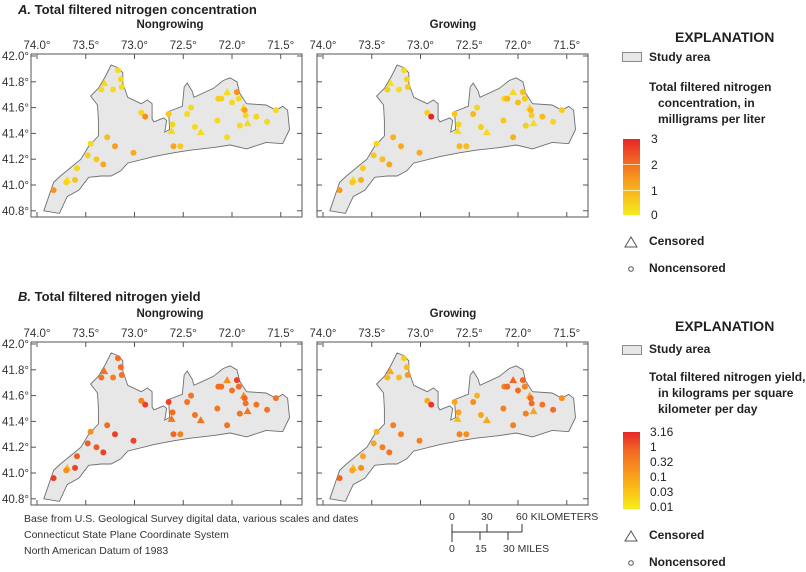 The image size is (806, 572). I want to click on lat-tick-label: 40.8°, so click(15, 212).